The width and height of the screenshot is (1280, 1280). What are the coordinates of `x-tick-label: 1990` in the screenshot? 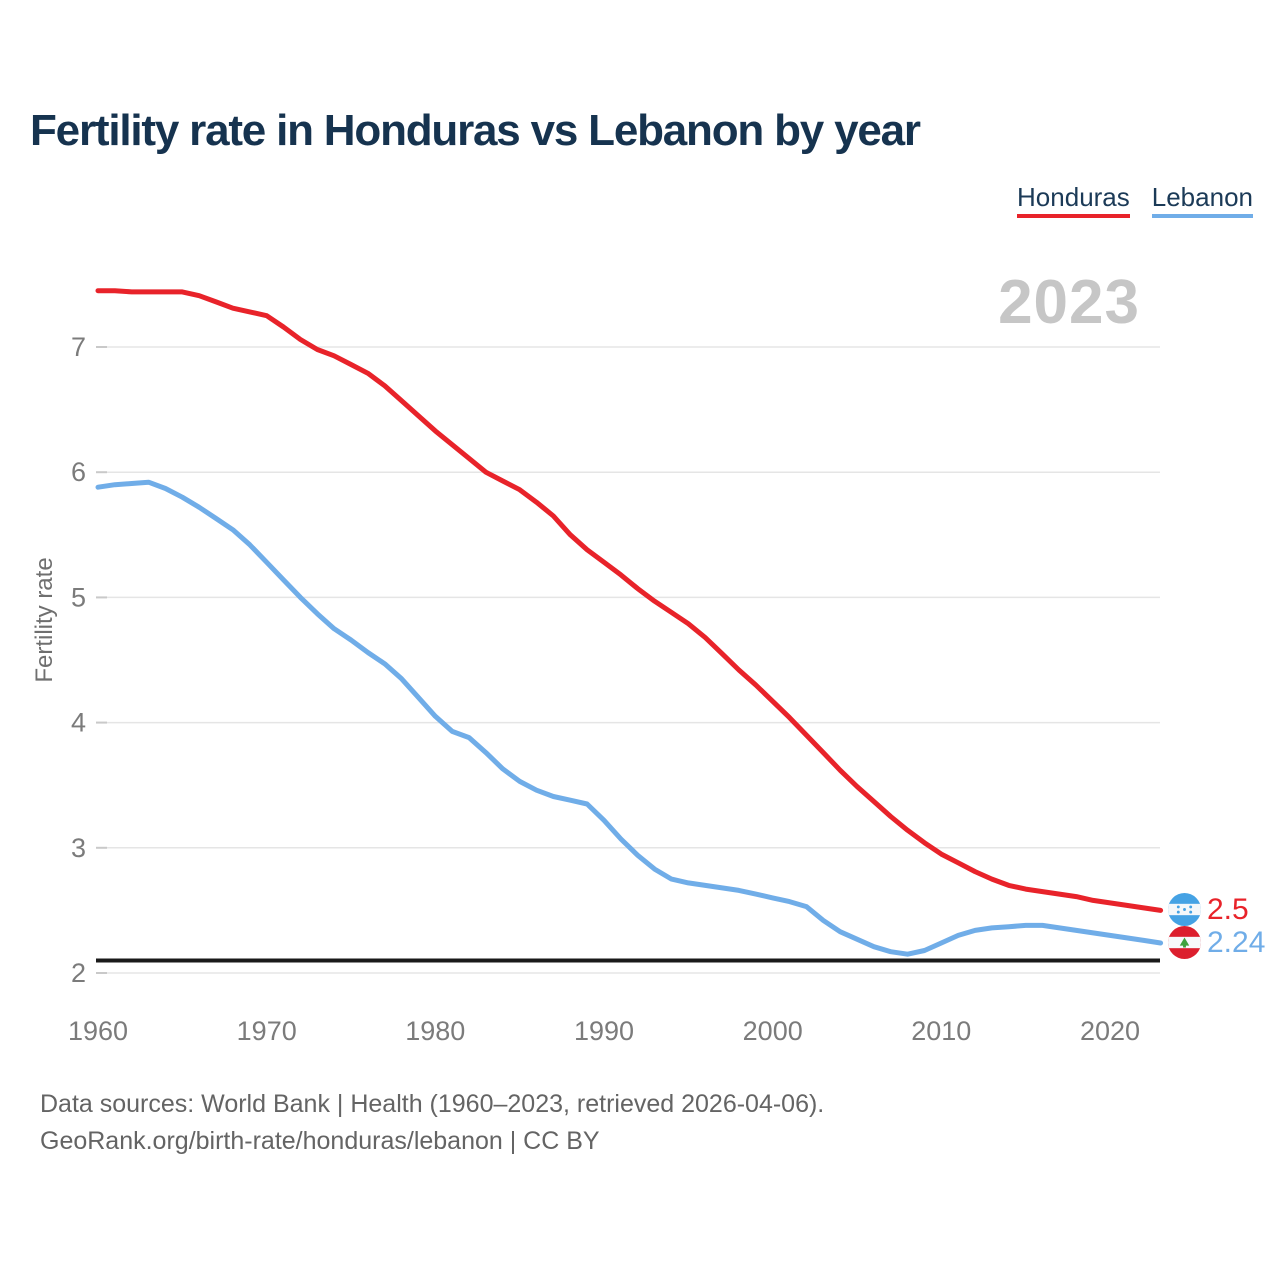 It's located at (604, 1031).